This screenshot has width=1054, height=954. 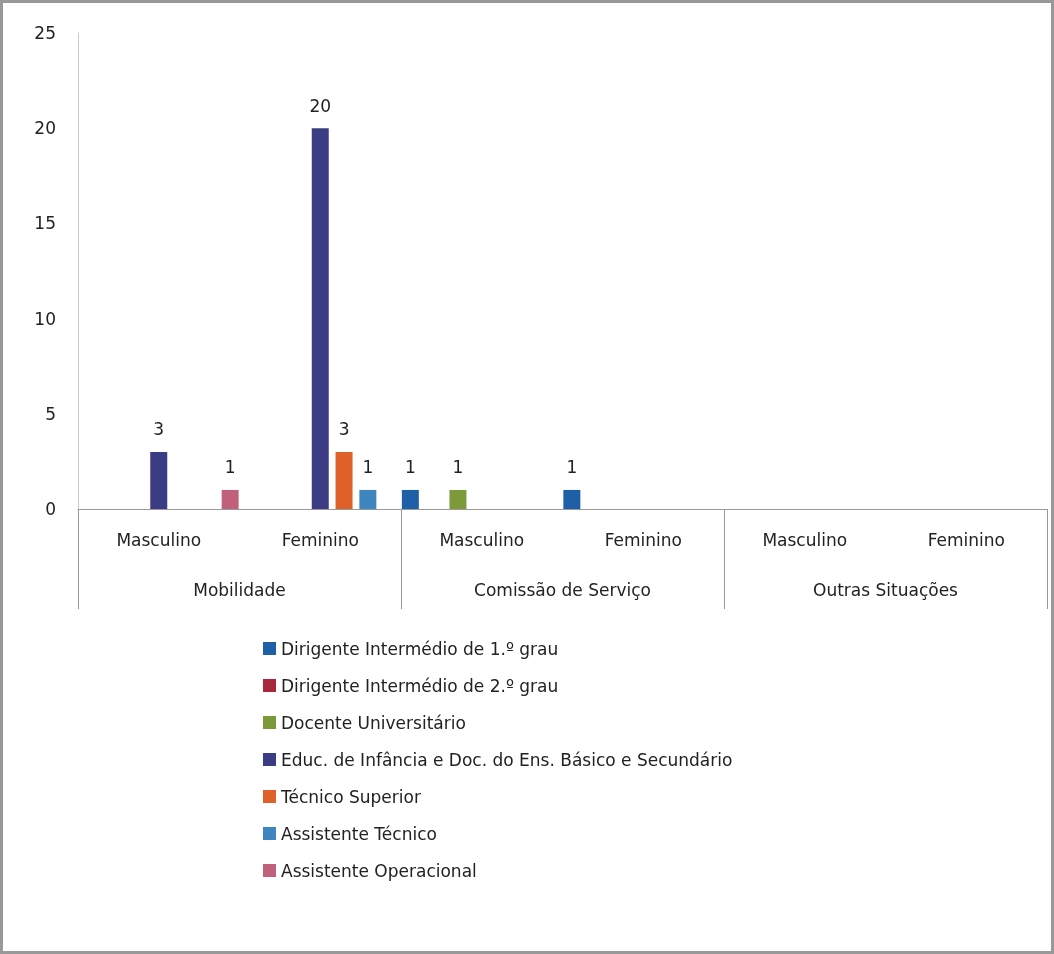 What do you see at coordinates (45, 33) in the screenshot?
I see `y-tick-label: 25` at bounding box center [45, 33].